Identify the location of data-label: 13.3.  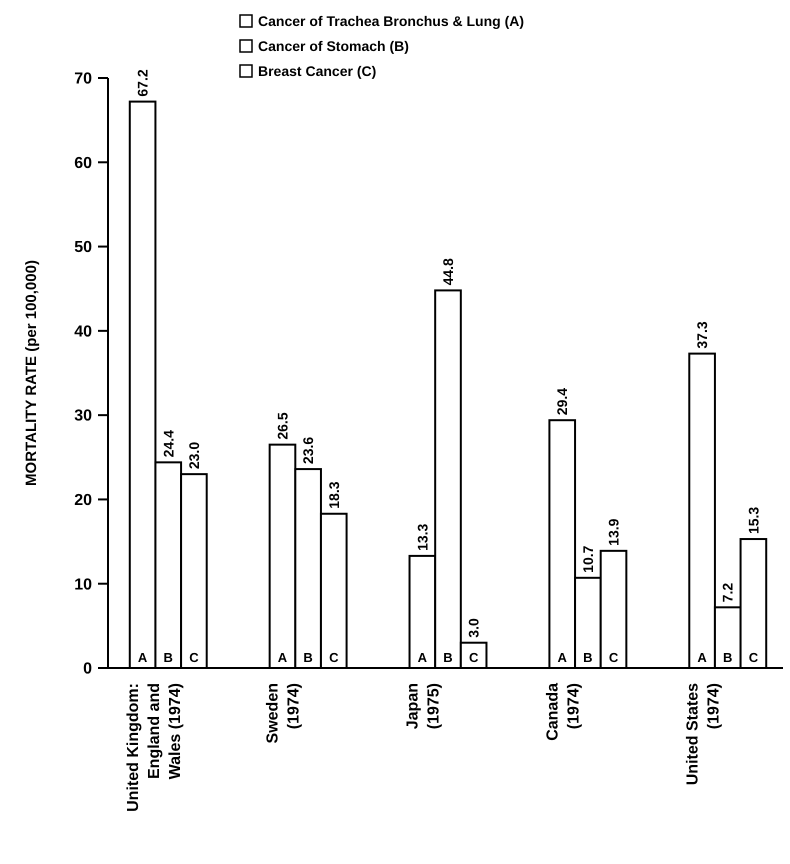
(422, 537).